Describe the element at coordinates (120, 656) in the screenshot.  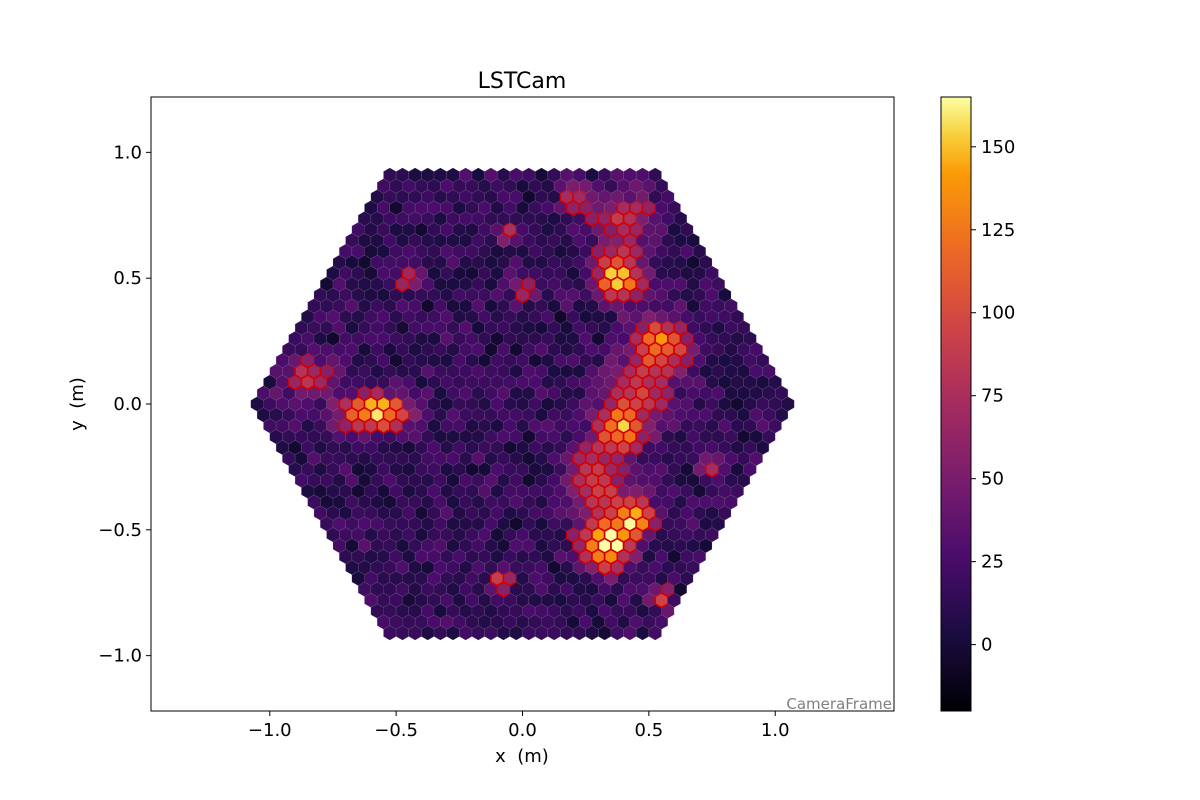
I see `y-tick-label: −1.0` at that location.